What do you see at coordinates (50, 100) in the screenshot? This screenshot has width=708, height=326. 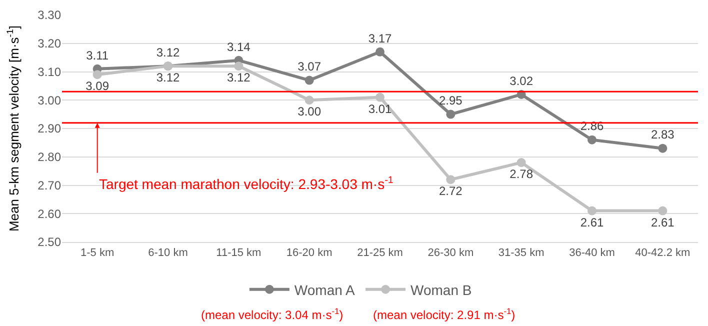 I see `y-tick-label: 3.00` at bounding box center [50, 100].